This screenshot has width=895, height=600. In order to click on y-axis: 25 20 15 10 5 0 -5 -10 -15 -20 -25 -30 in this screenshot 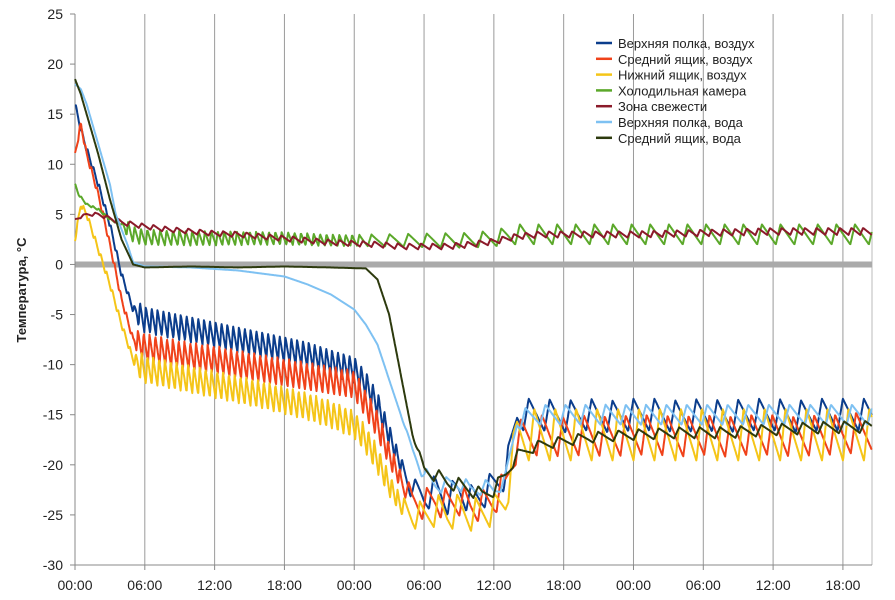, I will do `click(59, 289)`.